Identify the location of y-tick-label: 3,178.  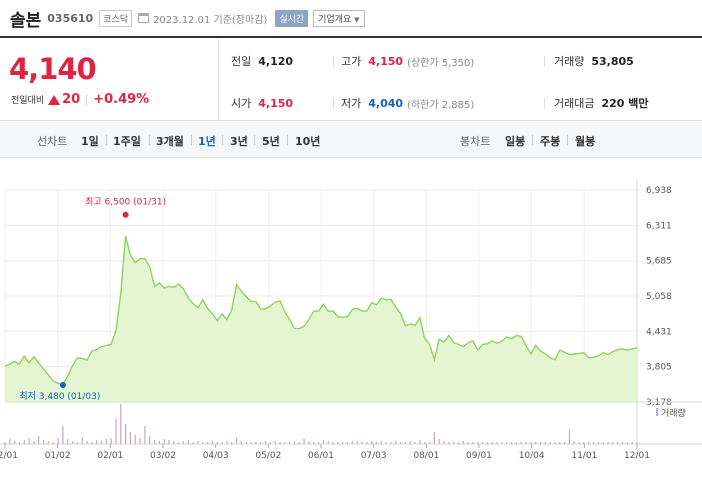
(659, 403).